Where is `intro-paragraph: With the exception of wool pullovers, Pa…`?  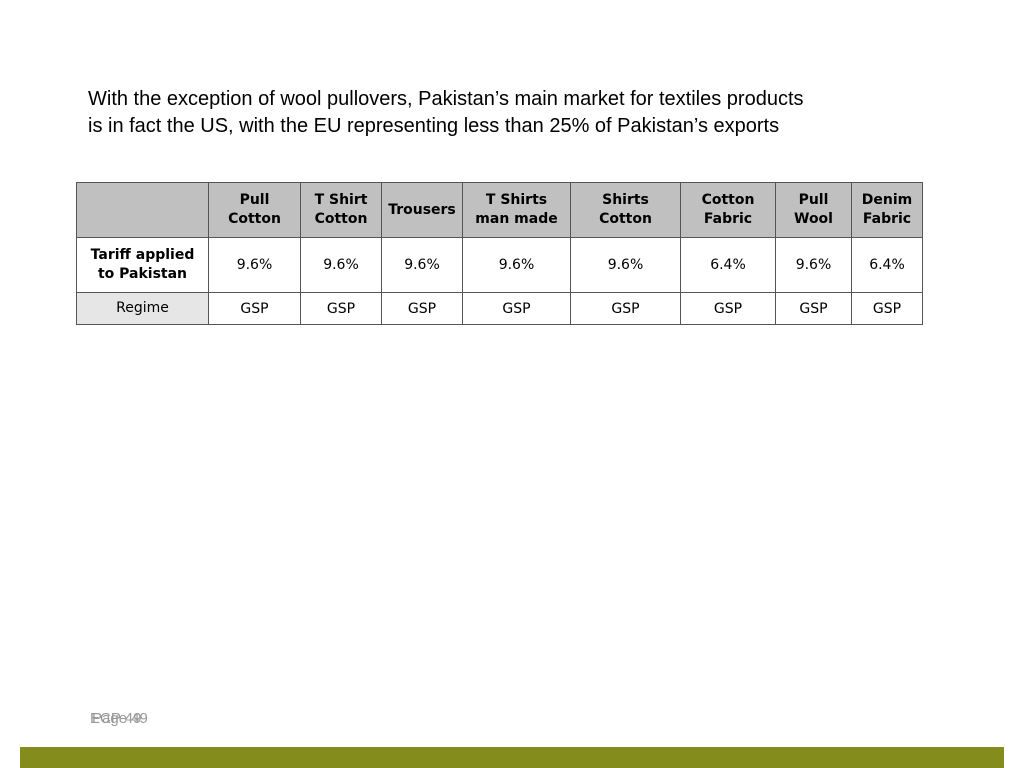
intro-paragraph: With the exception of wool pullovers, Pa… is located at coordinates (508, 113).